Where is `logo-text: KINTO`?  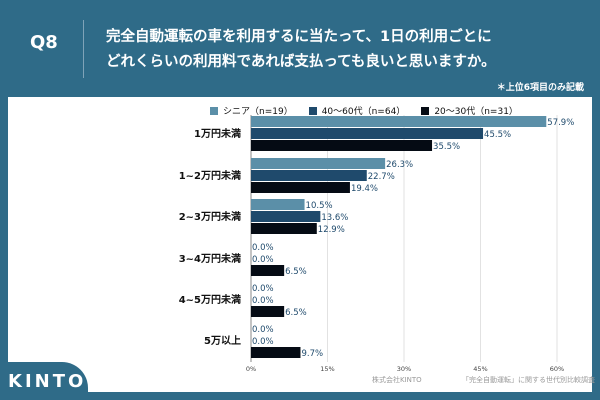
logo-text: KINTO is located at coordinates (47, 381).